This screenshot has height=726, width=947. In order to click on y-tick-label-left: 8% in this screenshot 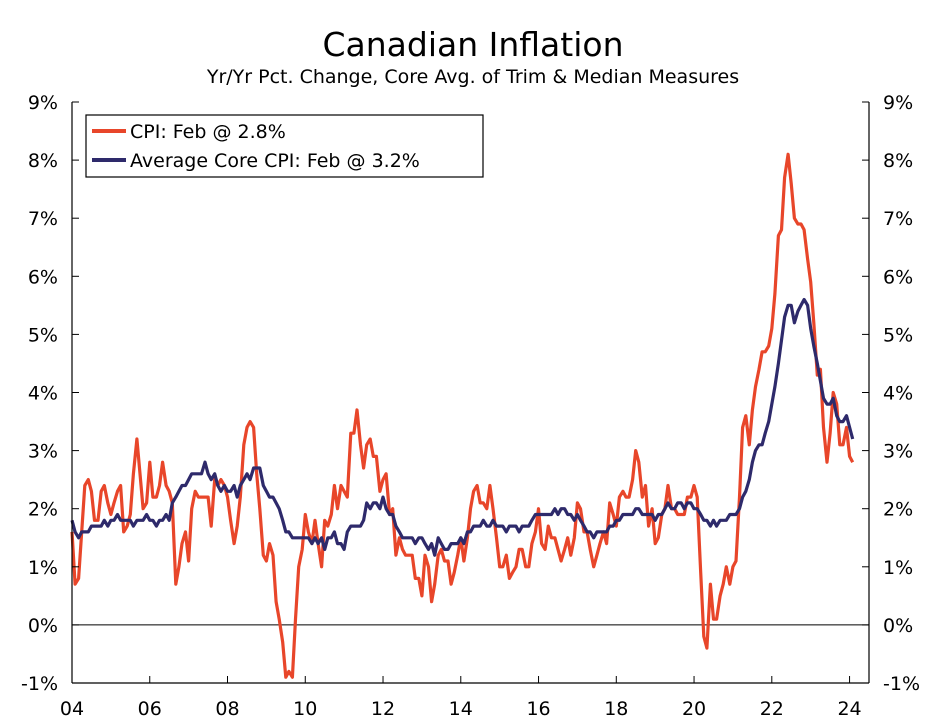, I will do `click(43, 161)`.